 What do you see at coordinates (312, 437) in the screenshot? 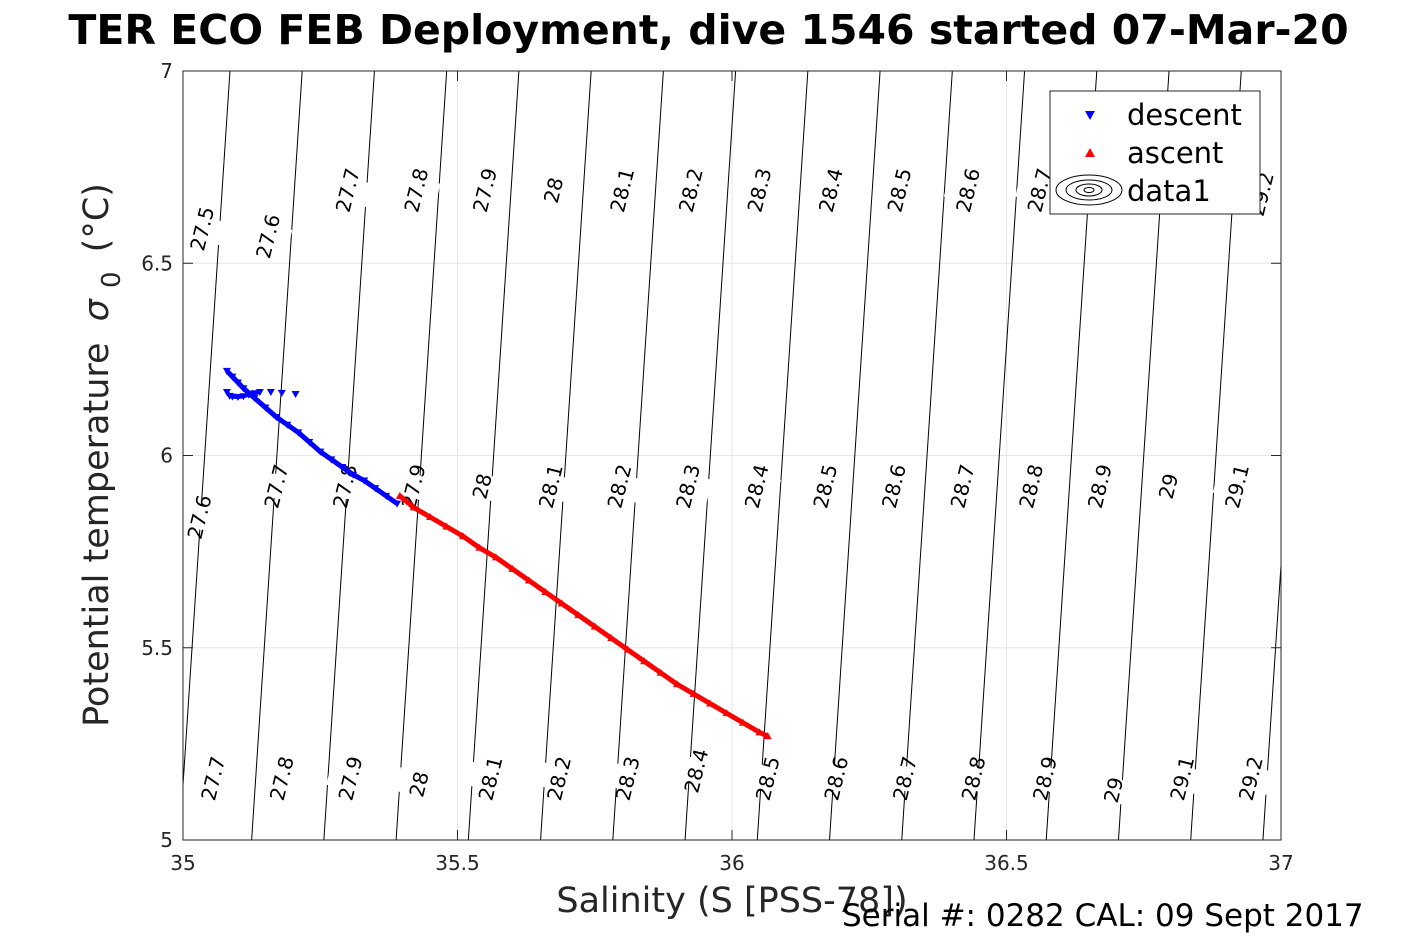
I see `descent-trace` at bounding box center [312, 437].